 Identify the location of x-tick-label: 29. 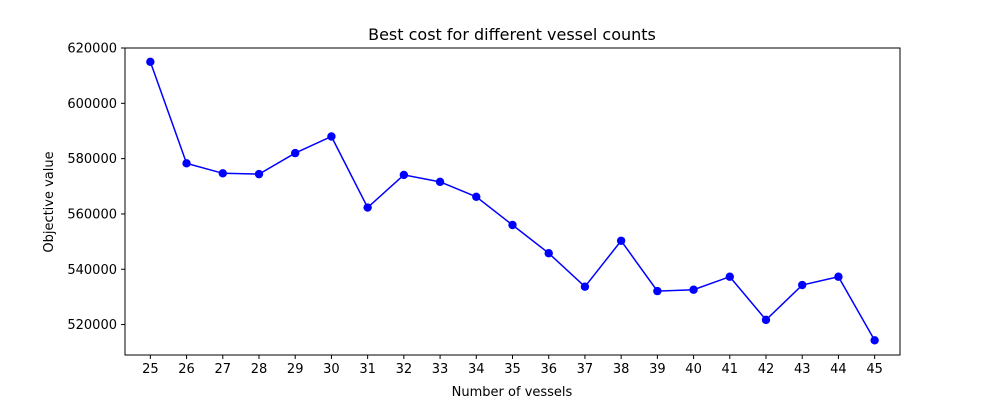
(295, 369).